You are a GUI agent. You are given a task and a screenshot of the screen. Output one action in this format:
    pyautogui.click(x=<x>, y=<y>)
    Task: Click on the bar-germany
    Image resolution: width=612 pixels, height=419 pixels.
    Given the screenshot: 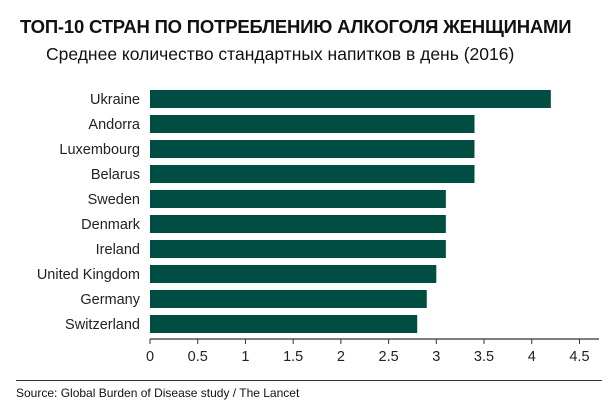 What is the action you would take?
    pyautogui.click(x=288, y=299)
    